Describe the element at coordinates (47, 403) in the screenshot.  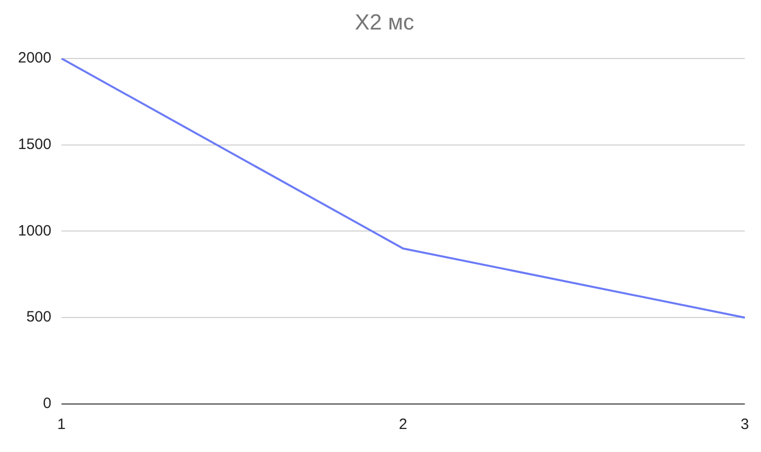
I see `y-tick-label: 0` at that location.